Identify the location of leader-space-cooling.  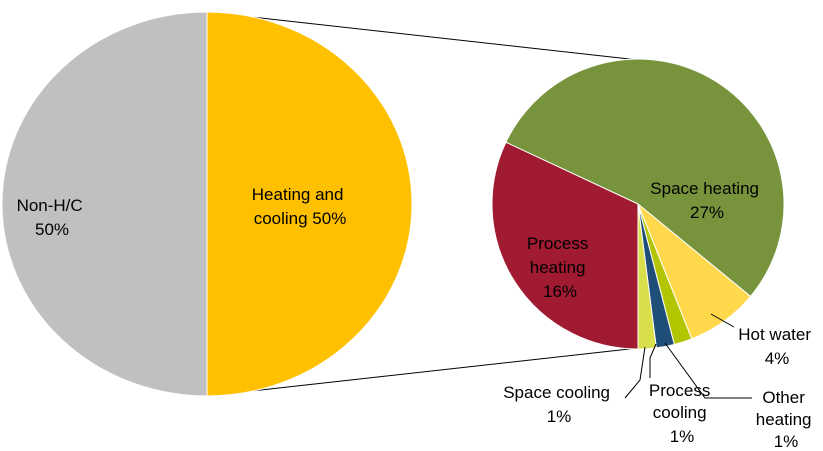
(635, 372).